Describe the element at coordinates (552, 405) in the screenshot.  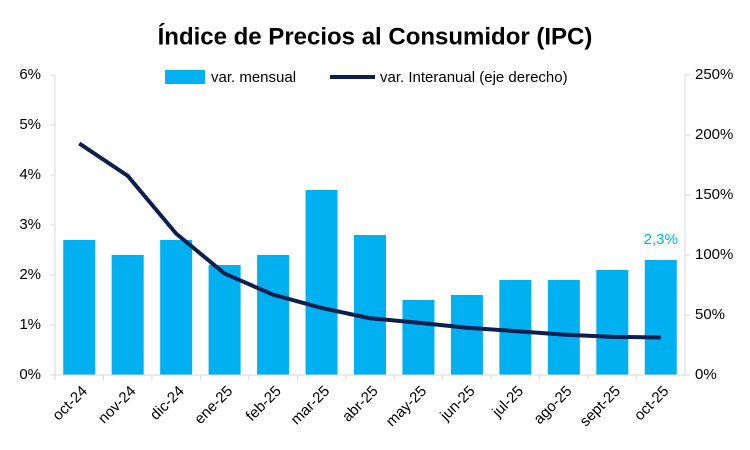
I see `x-tick-label: ago-25` at that location.